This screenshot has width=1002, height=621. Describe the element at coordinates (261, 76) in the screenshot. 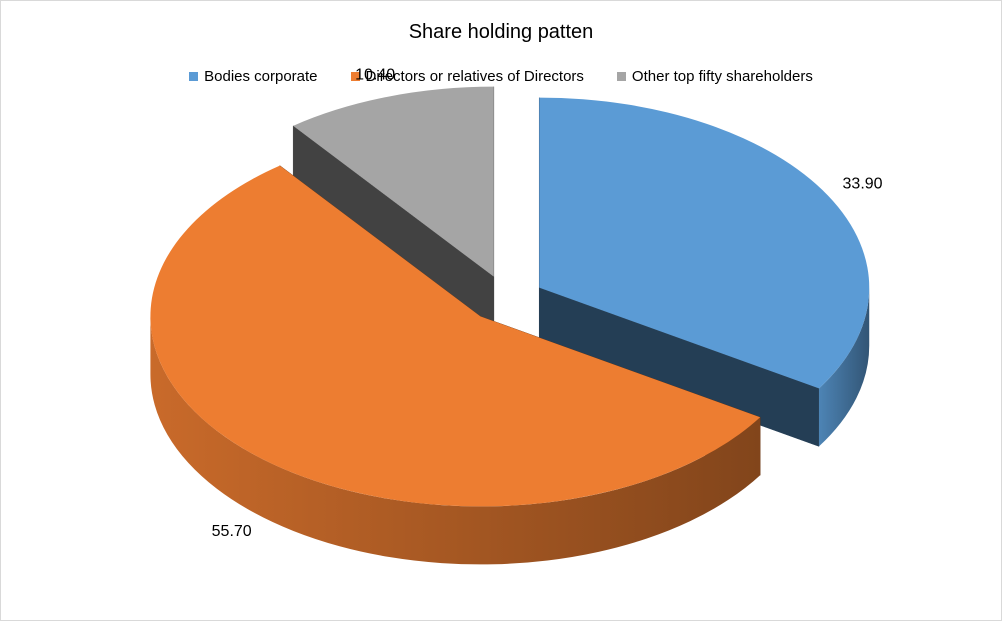

I see `legend-label: Bodies corporate` at that location.